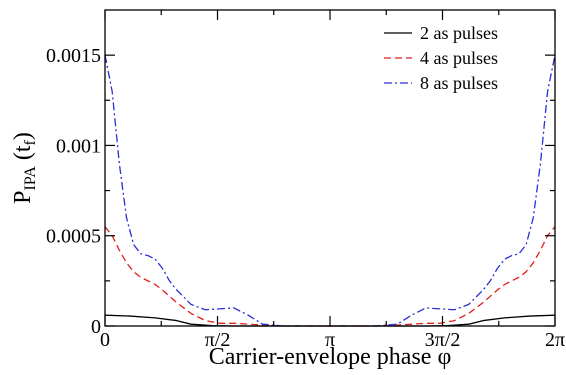 The image size is (566, 375). I want to click on y-tick-label: 0.0005, so click(73, 237).